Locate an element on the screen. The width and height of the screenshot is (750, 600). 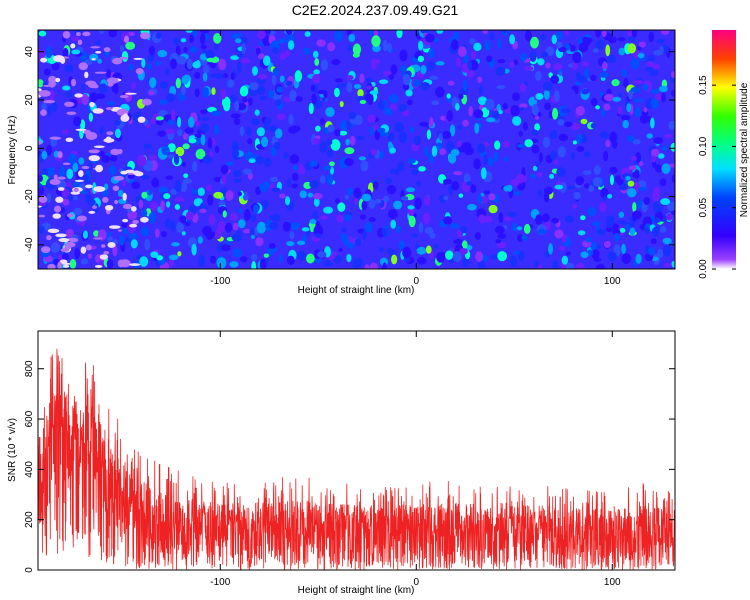
snr-ytick-label: 400 is located at coordinates (29, 469).